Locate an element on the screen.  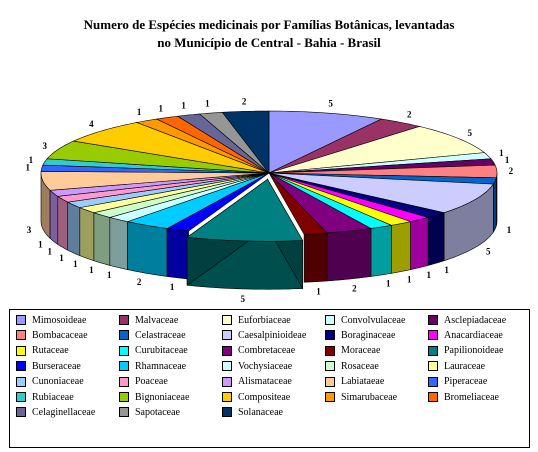
data-label-mimosoideae: 5 is located at coordinates (330, 103).